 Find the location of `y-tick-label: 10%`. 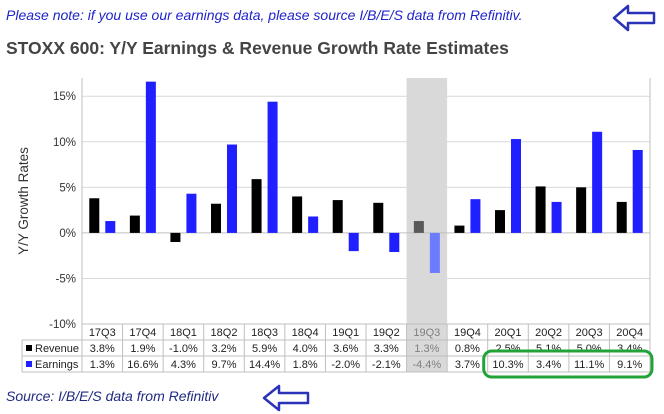

y-tick-label: 10% is located at coordinates (64, 143).